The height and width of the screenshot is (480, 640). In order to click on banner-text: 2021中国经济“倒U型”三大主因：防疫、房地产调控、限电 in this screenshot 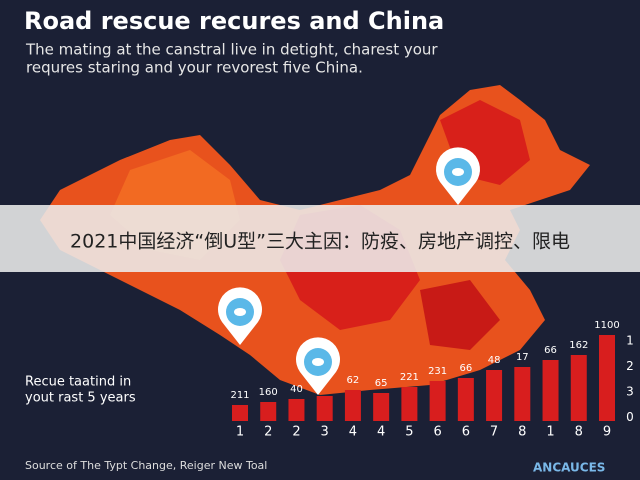, I will do `click(320, 242)`.